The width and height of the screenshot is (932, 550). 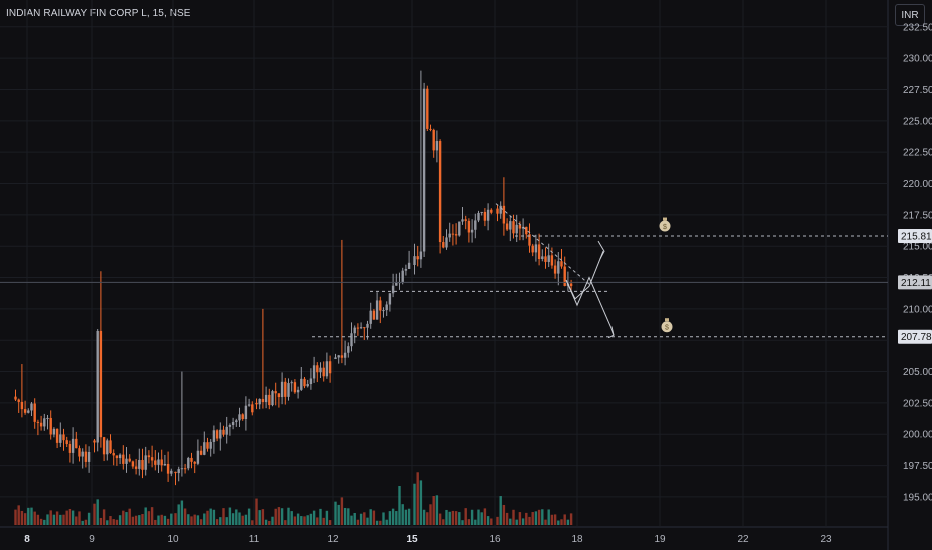 What do you see at coordinates (917, 403) in the screenshot?
I see `price-tick-label: 202.50` at bounding box center [917, 403].